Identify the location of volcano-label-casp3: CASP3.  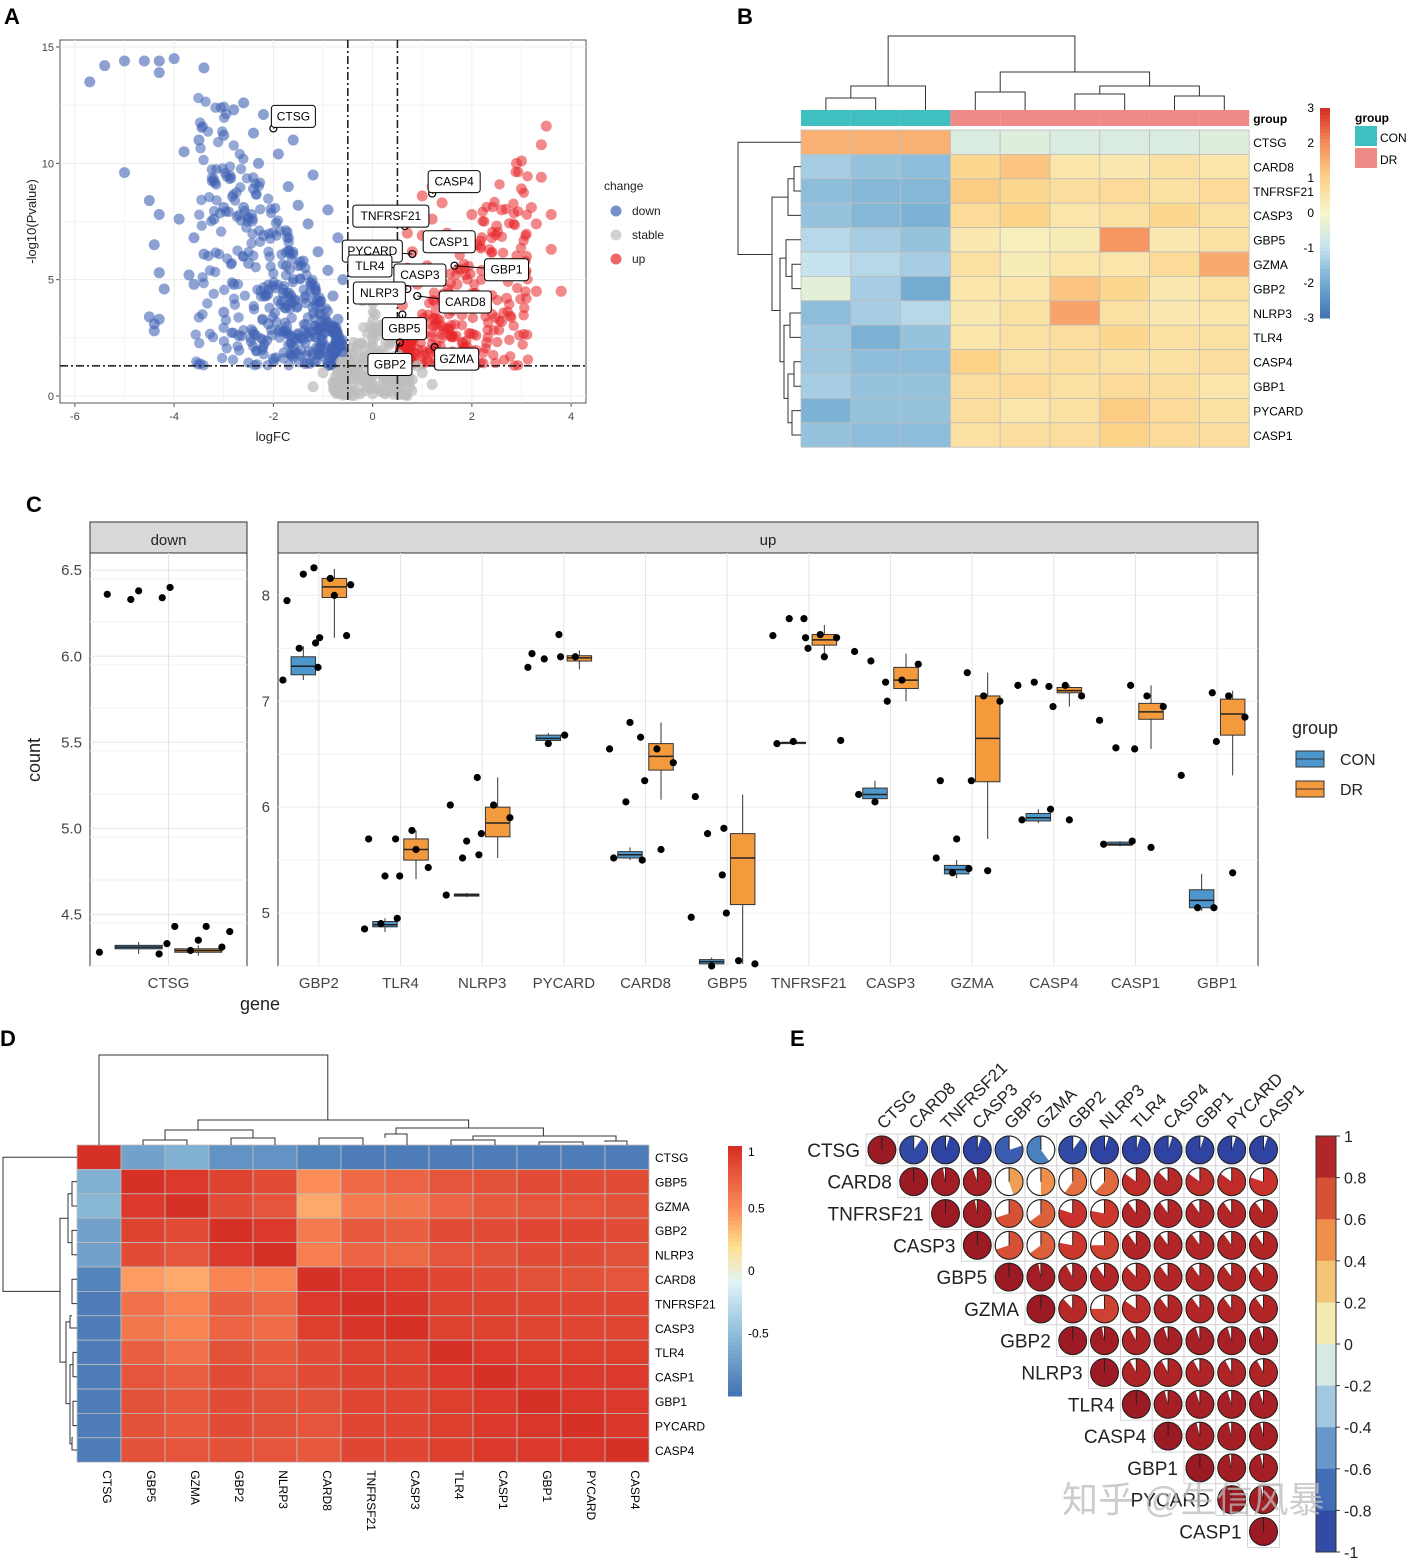
(420, 275).